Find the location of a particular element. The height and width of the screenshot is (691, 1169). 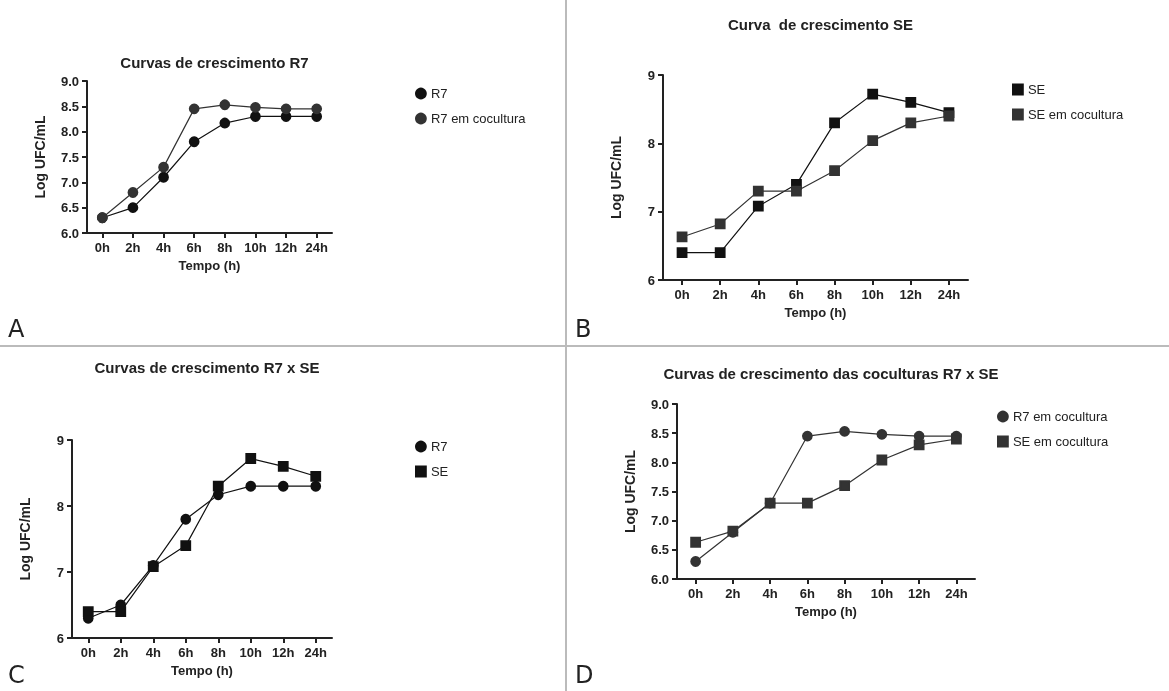

chart-title: Curvas de crescimento das coculturas R7 x SE is located at coordinates (831, 373).